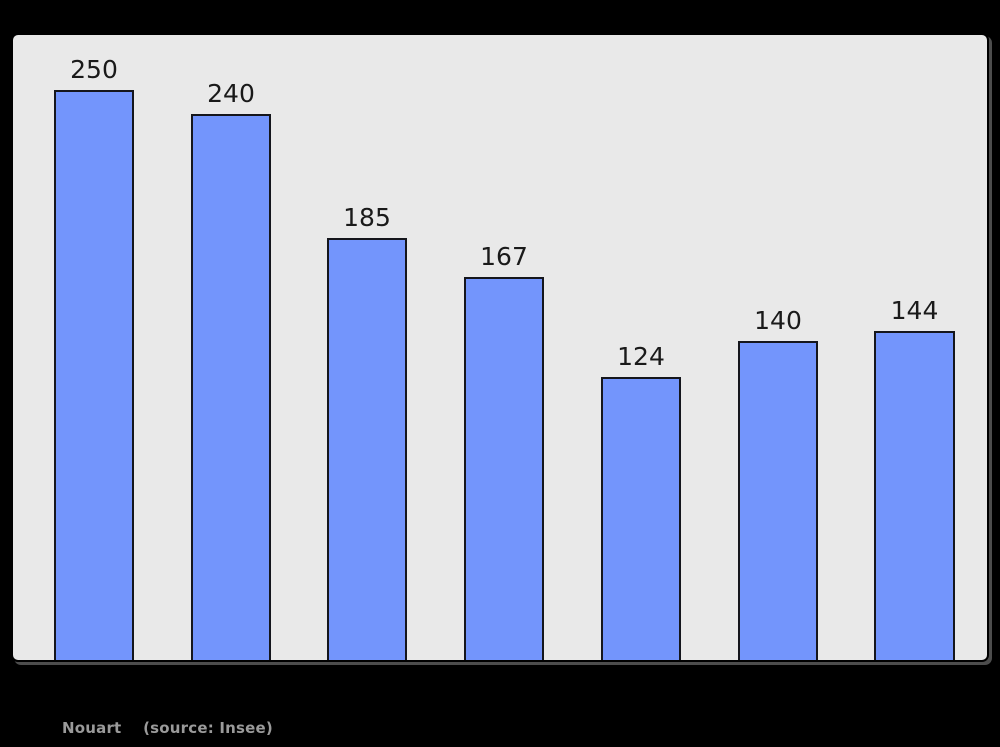  I want to click on bar-group: 250, so click(94, 358).